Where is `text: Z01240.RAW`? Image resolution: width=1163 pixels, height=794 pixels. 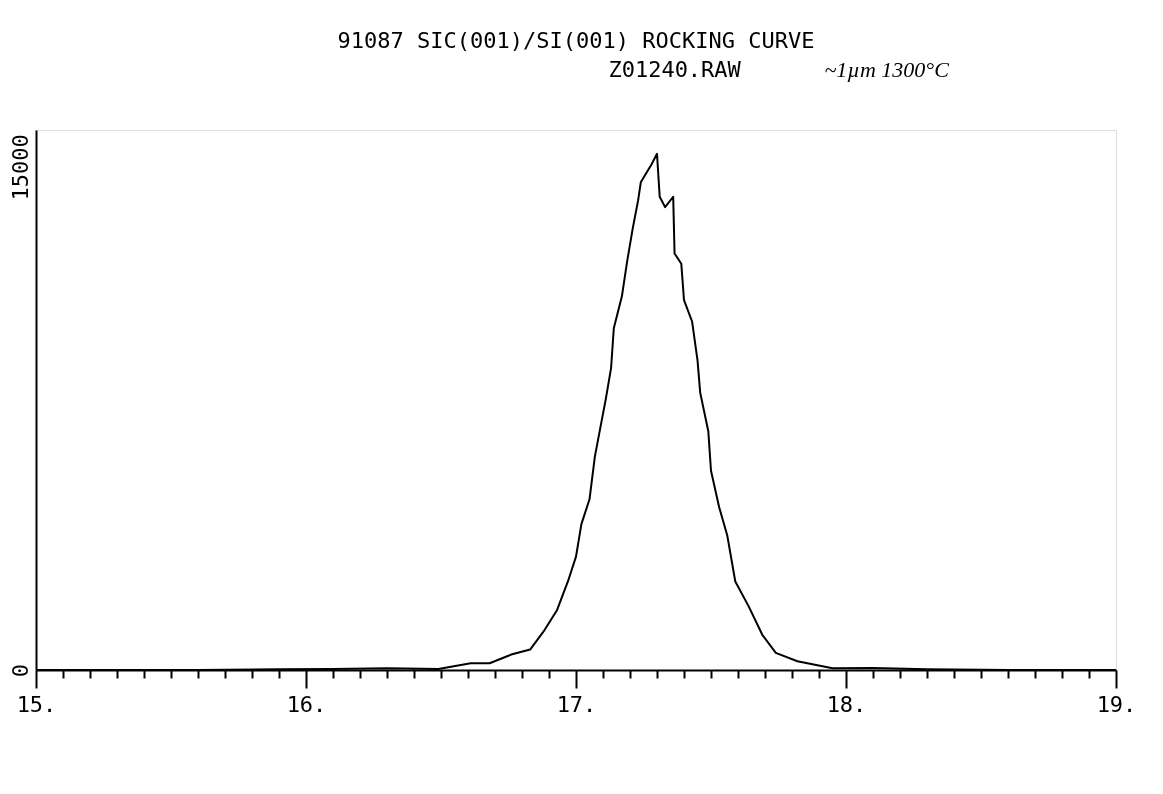 text: Z01240.RAW is located at coordinates (675, 69).